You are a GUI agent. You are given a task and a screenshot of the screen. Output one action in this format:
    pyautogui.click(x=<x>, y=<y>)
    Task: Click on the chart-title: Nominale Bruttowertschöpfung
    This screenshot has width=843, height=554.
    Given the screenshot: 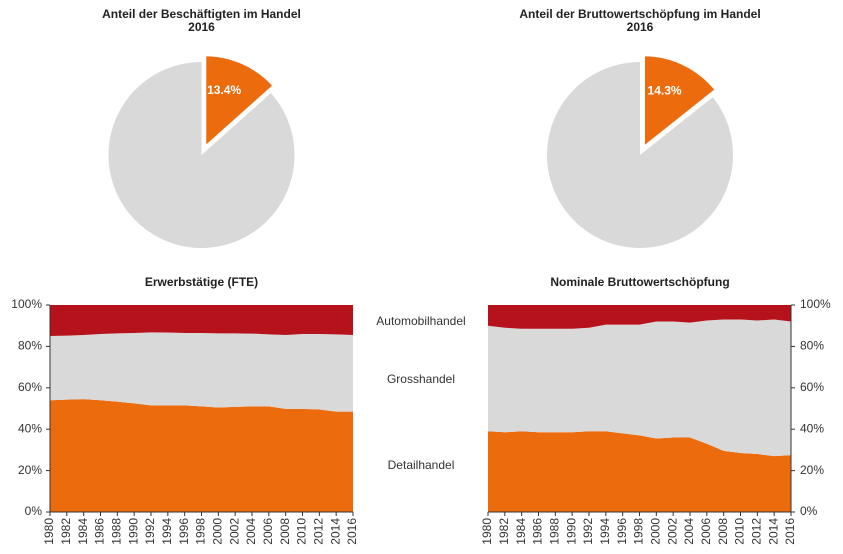 What is the action you would take?
    pyautogui.click(x=639, y=282)
    